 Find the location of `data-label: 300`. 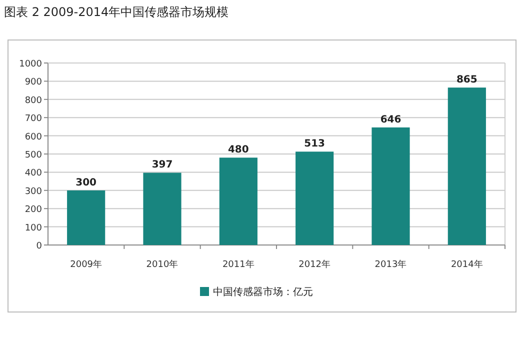

data-label: 300 is located at coordinates (86, 182).